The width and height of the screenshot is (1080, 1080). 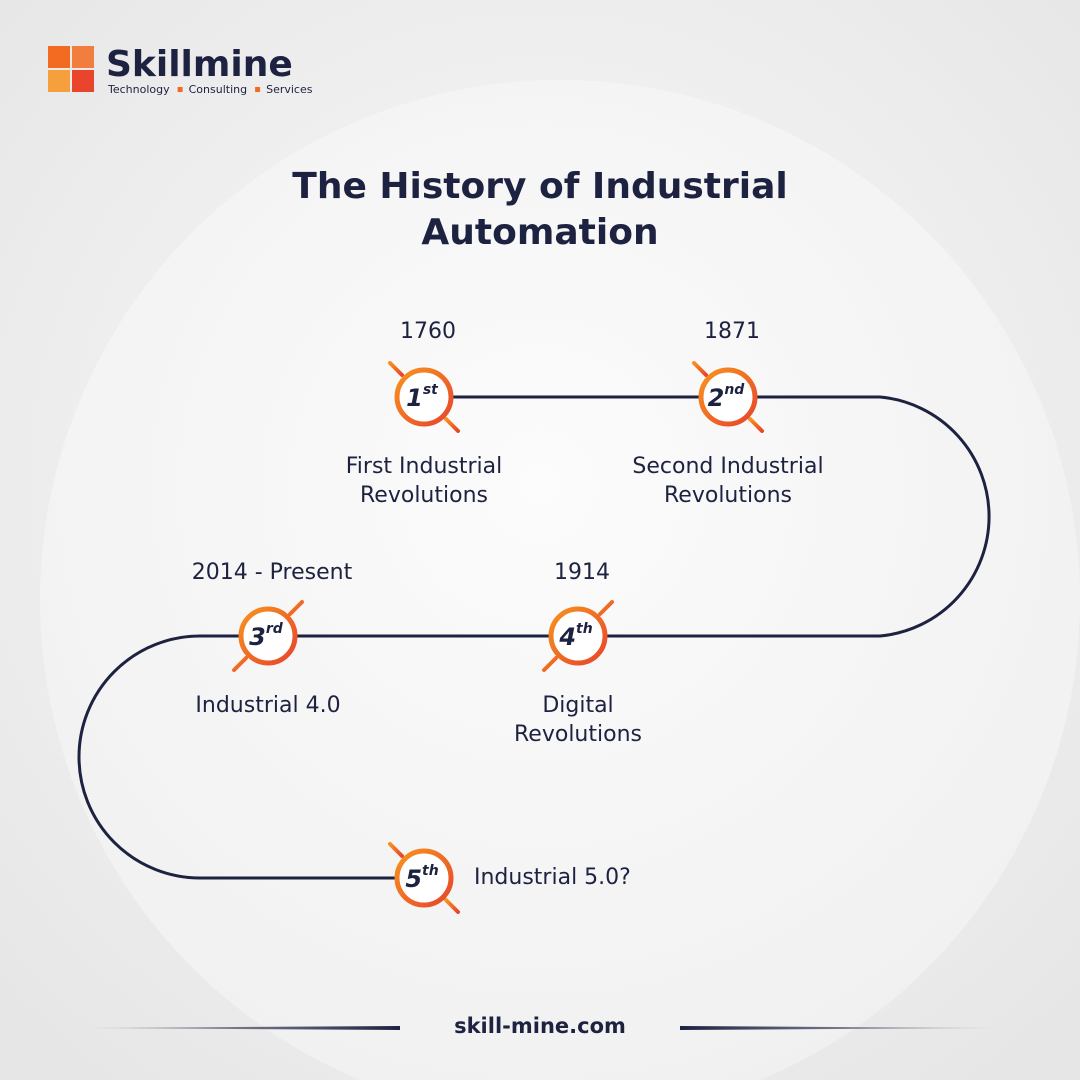 I want to click on tagline-item: Consulting, so click(x=218, y=89).